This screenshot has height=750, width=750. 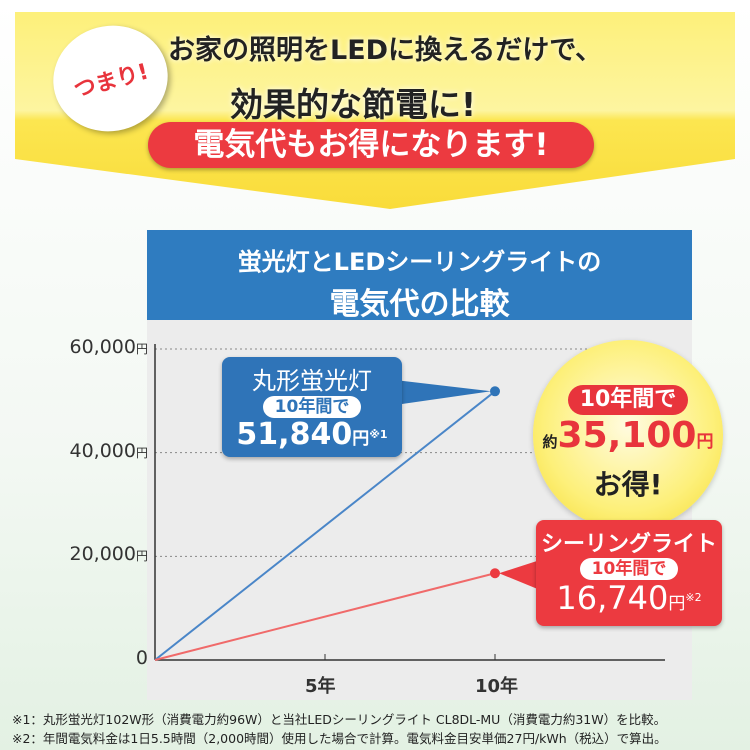 What do you see at coordinates (612, 598) in the screenshot?
I see `led-value: 16,740` at bounding box center [612, 598].